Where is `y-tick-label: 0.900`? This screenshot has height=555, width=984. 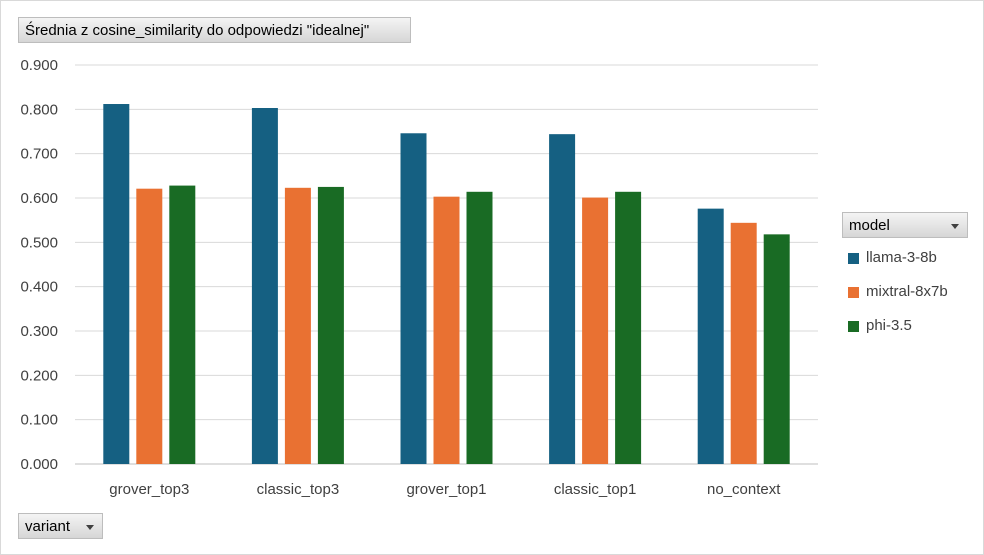 y-tick-label: 0.900 is located at coordinates (39, 65).